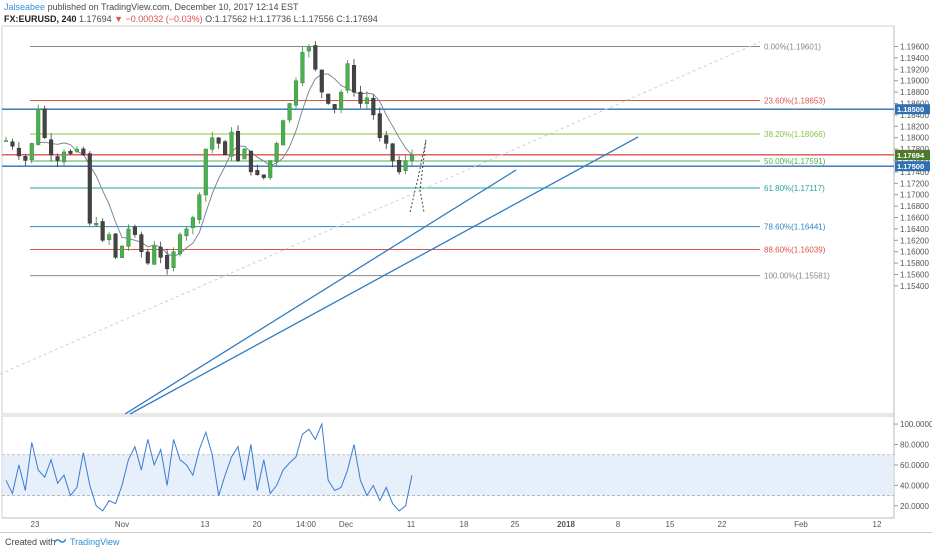  I want to click on symbol-label: FX:EURUSD, 240, so click(40, 19).